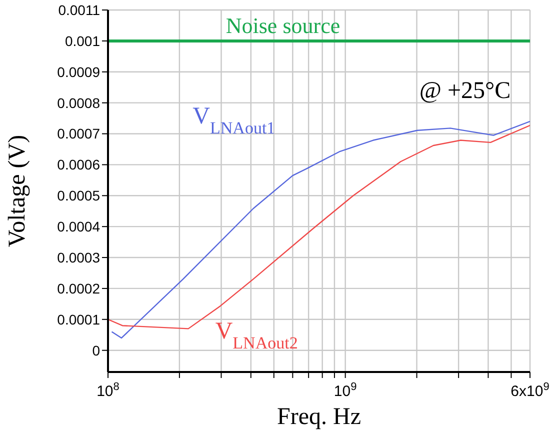 The width and height of the screenshot is (553, 430). I want to click on y-tick-label: 0.0009, so click(78, 72).